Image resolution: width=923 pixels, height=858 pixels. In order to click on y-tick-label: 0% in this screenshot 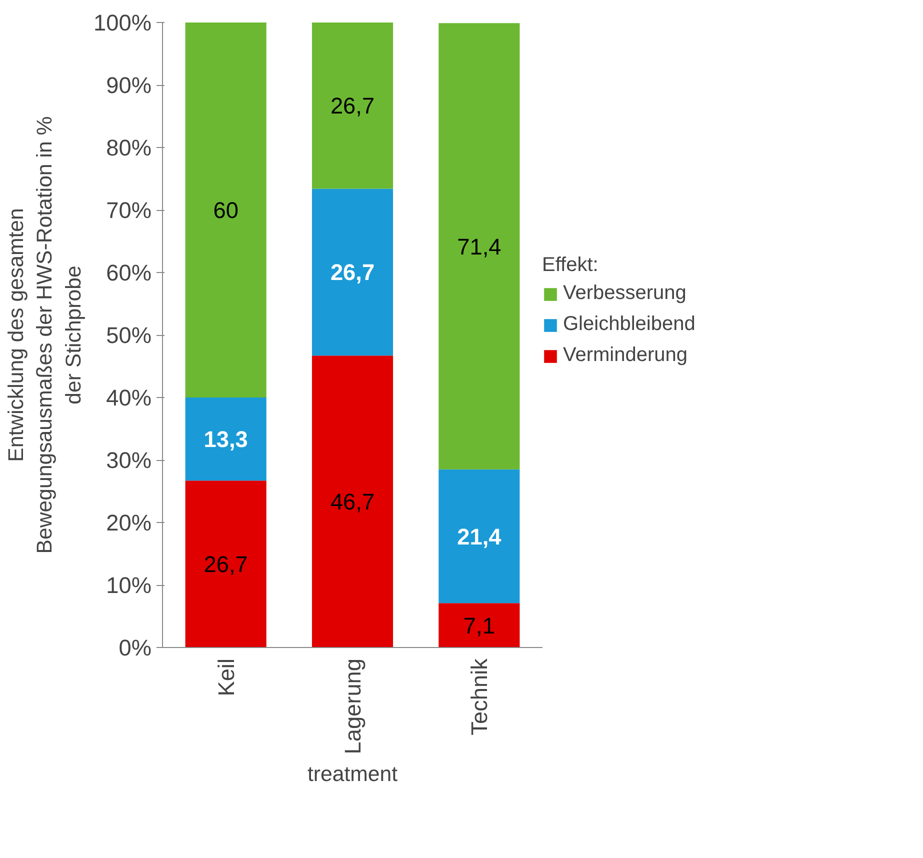, I will do `click(135, 647)`.